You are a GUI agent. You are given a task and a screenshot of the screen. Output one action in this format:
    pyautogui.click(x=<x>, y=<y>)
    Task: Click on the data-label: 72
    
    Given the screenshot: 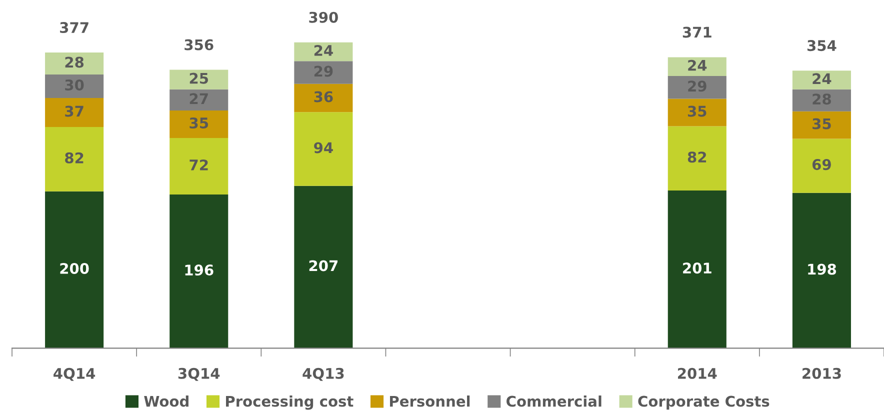 What is the action you would take?
    pyautogui.click(x=199, y=164)
    